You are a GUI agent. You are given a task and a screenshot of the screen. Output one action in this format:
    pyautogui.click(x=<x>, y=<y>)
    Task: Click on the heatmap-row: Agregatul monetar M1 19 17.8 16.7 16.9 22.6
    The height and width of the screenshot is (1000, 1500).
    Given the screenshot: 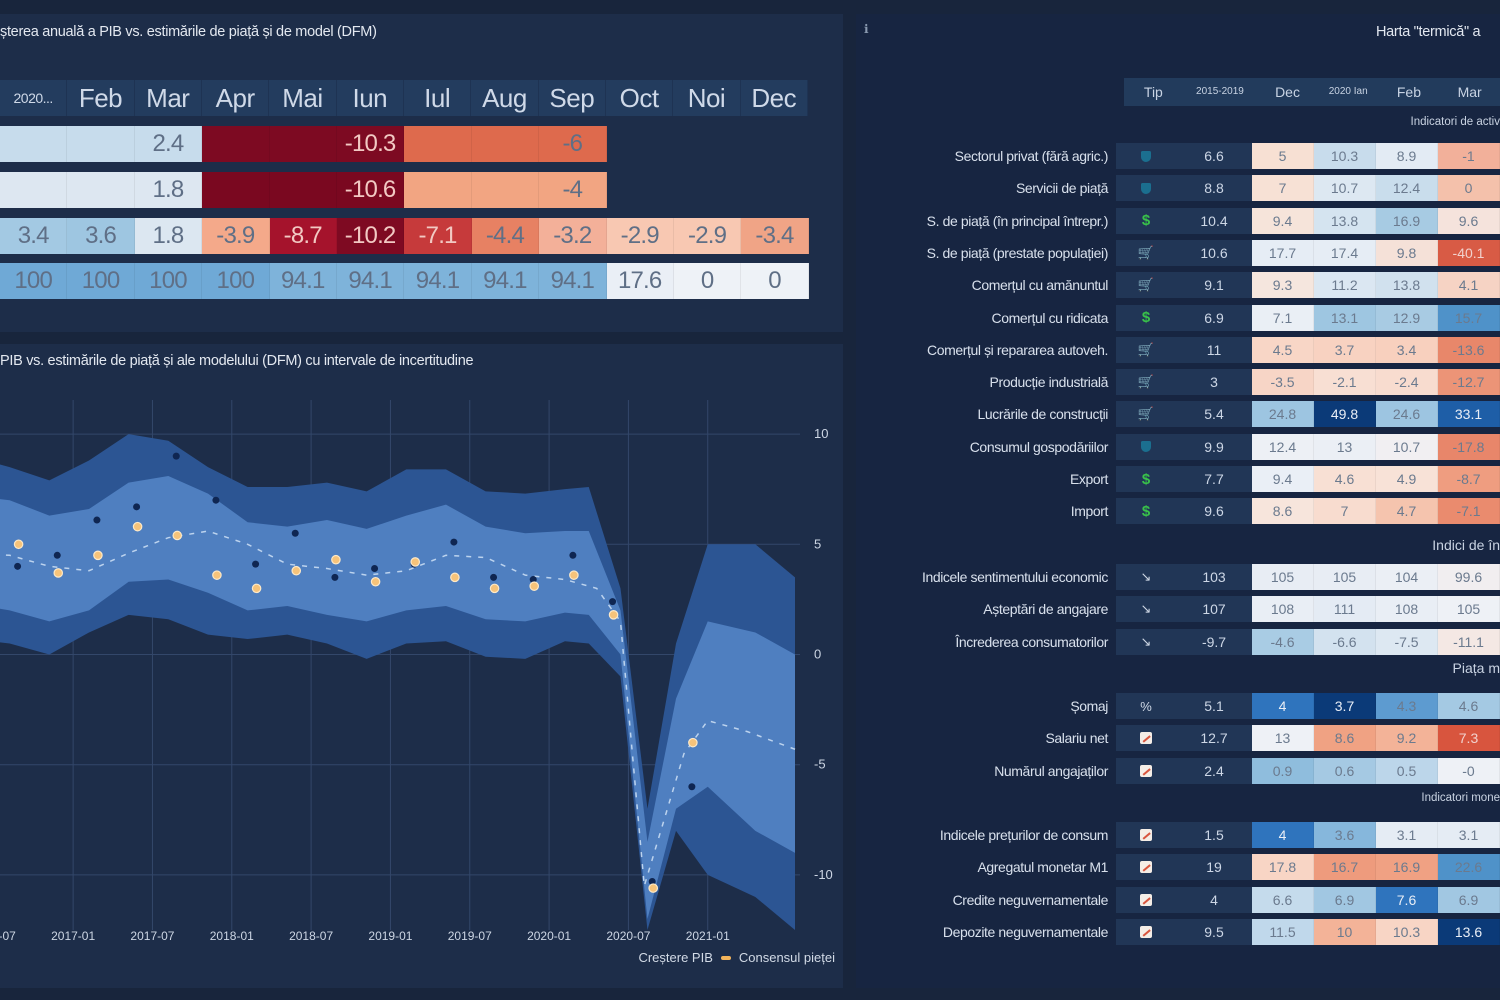 What is the action you would take?
    pyautogui.click(x=1180, y=867)
    